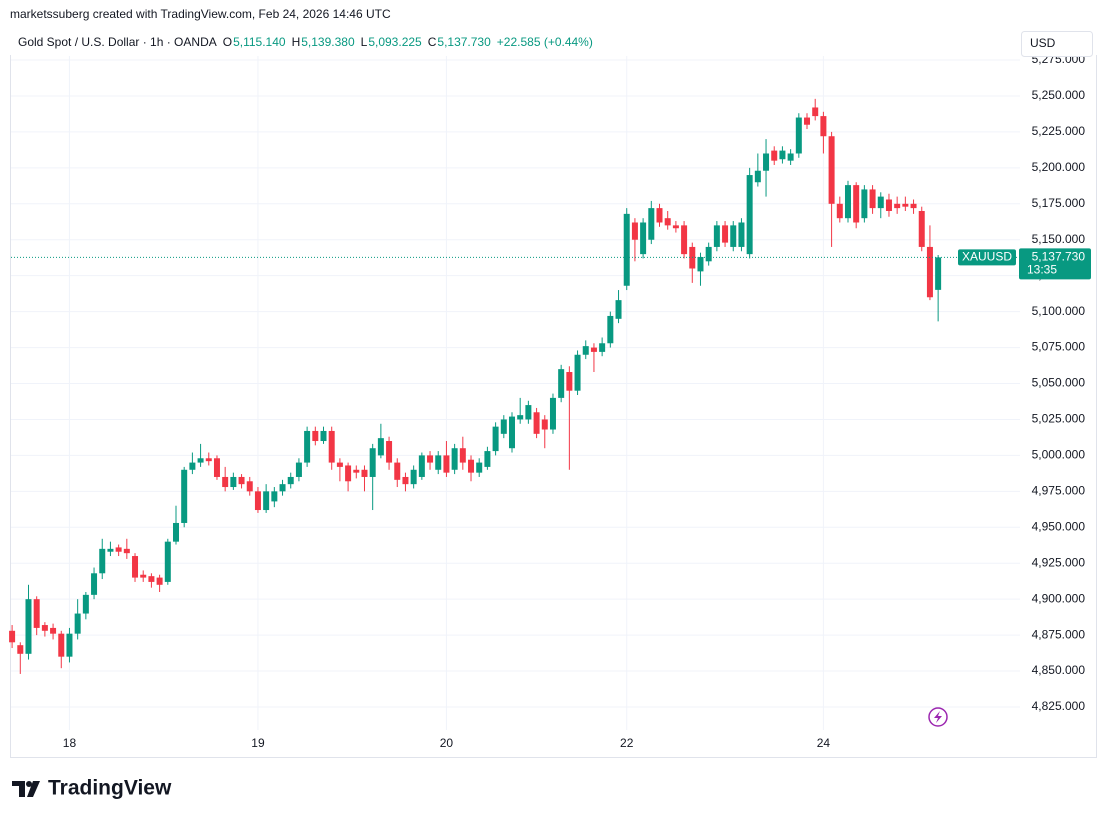 Image resolution: width=1107 pixels, height=818 pixels. What do you see at coordinates (258, 743) in the screenshot?
I see `x-tick-label: 19` at bounding box center [258, 743].